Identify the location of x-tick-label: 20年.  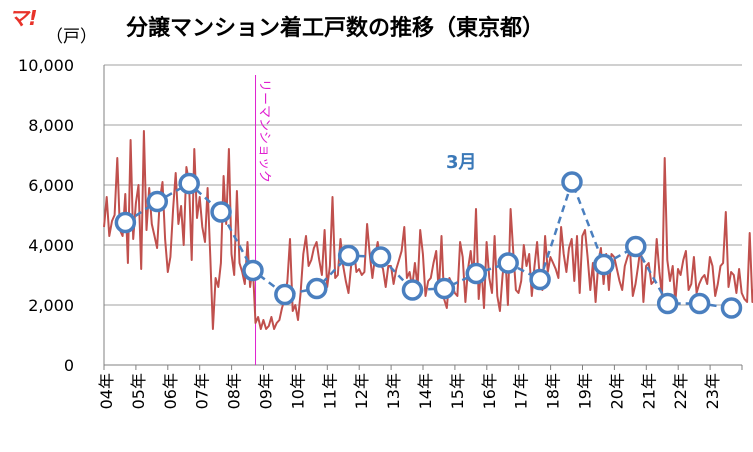
(616, 391).